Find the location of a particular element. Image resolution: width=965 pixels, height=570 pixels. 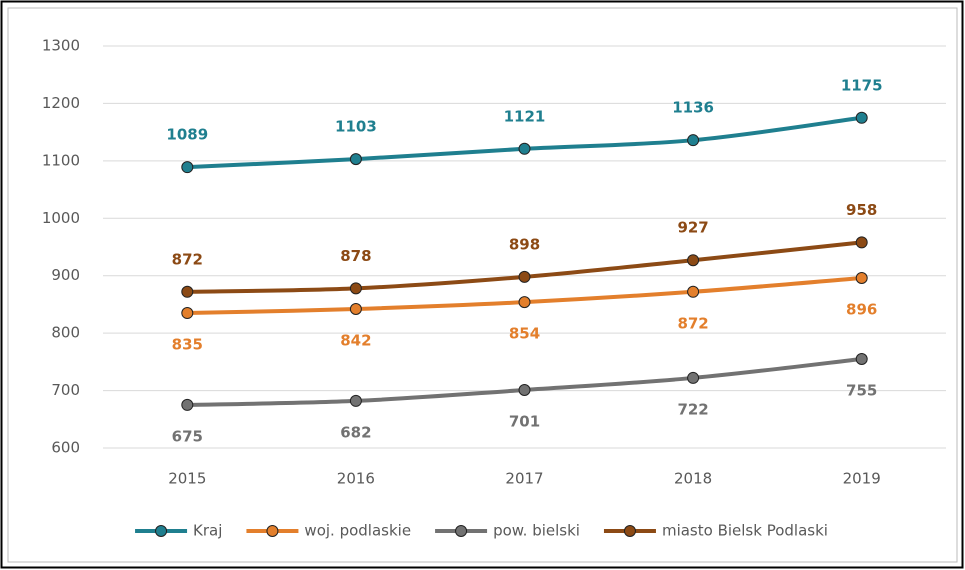

y-tick-label: 600 is located at coordinates (65, 448).